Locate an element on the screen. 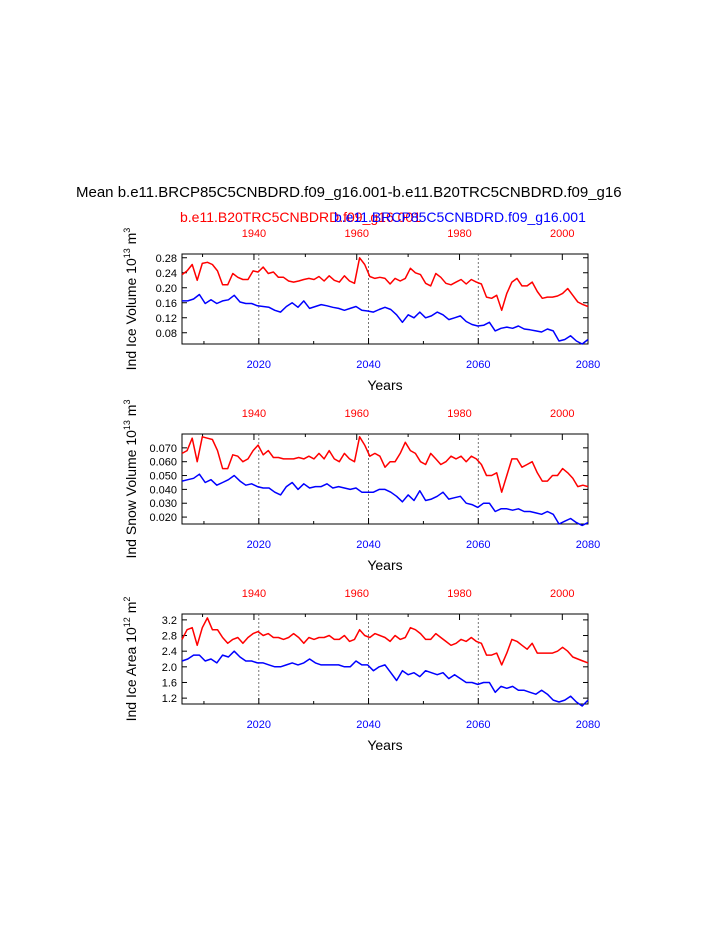 This screenshot has width=723, height=935. y-tick-label: 2.4 is located at coordinates (169, 652).